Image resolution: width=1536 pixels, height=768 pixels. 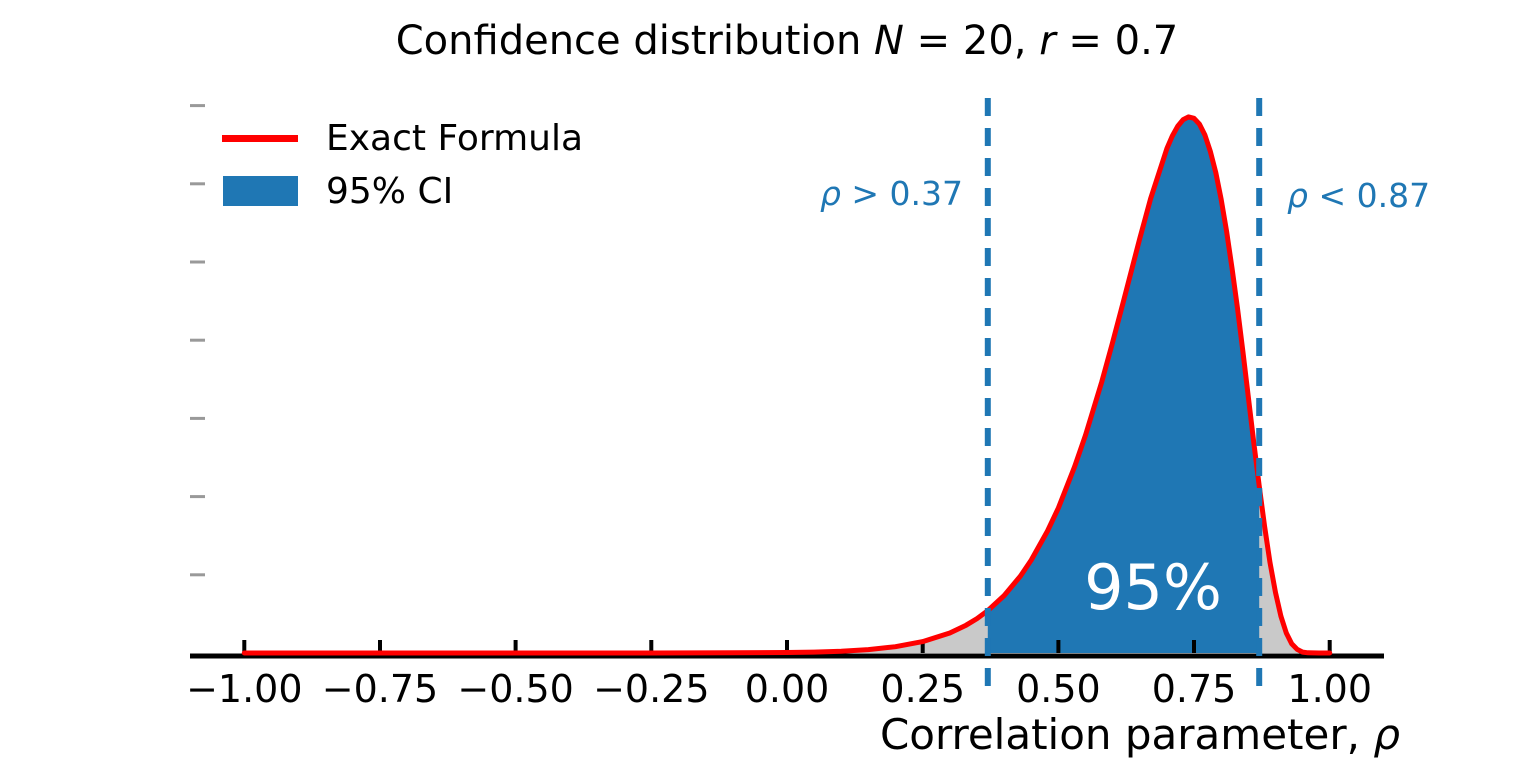 What do you see at coordinates (635, 41) in the screenshot?
I see `title-text-part: Confidence distribution` at bounding box center [635, 41].